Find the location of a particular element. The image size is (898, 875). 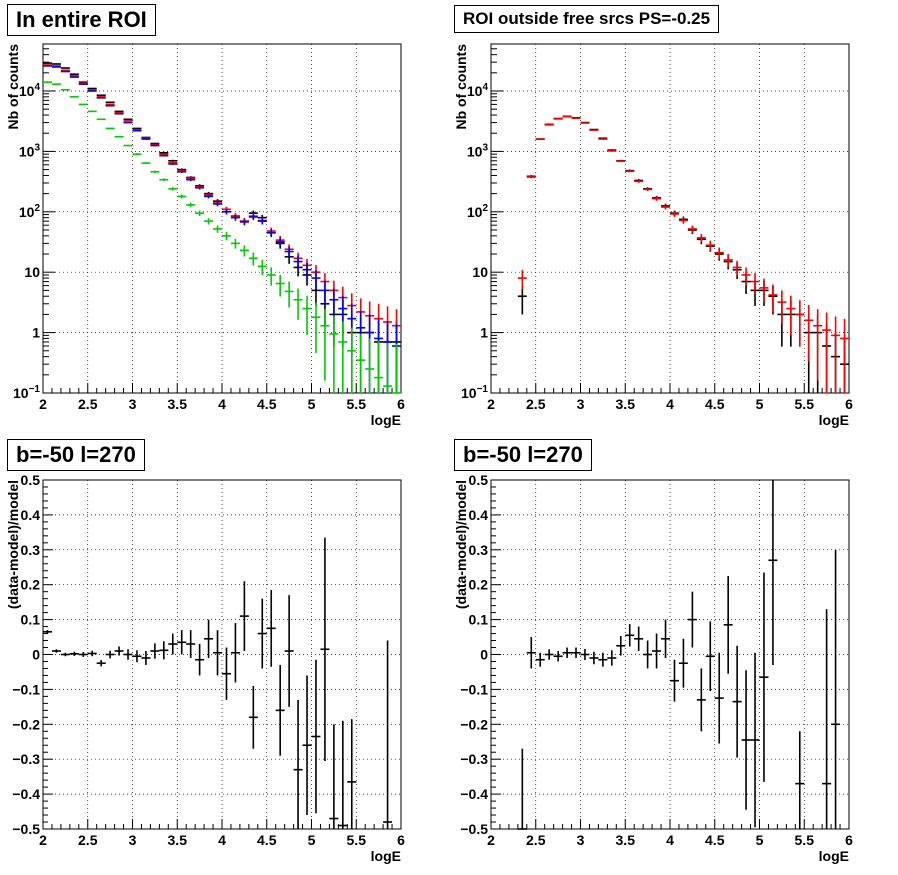

panel-2-xtick-label: 4.5 is located at coordinates (715, 404).